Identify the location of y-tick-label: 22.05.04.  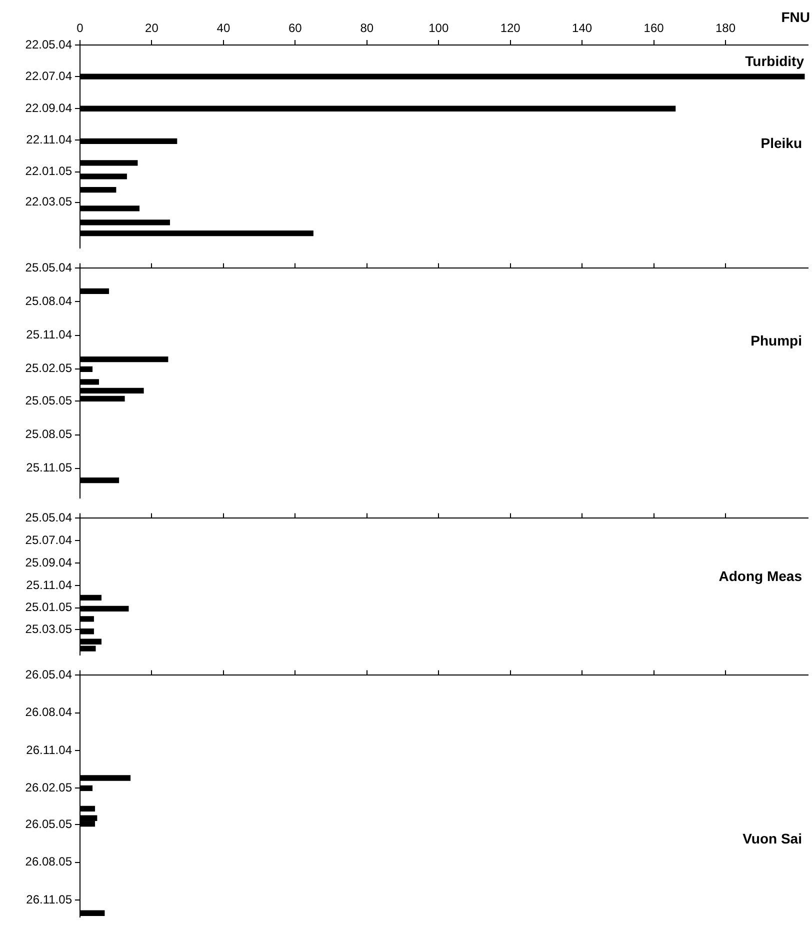
(48, 44).